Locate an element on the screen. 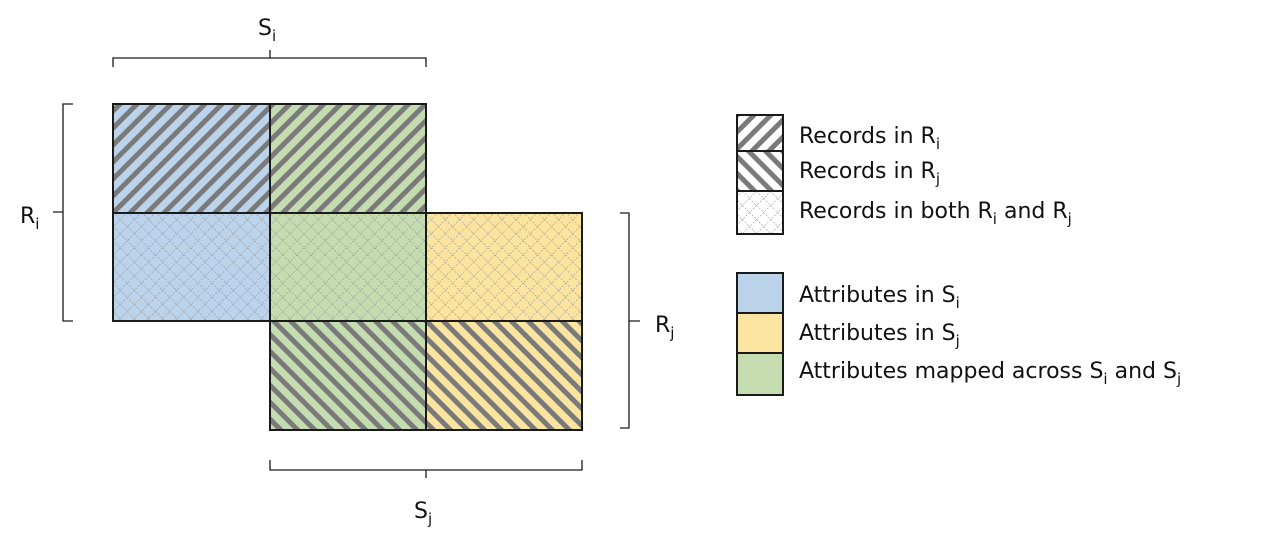  brace-top is located at coordinates (269, 58).